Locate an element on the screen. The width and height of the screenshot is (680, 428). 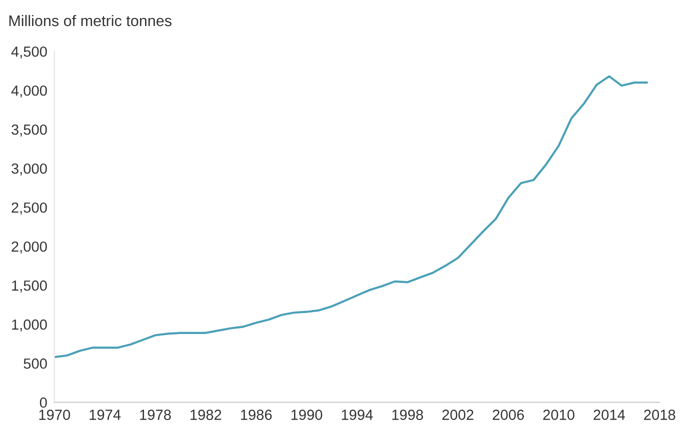
x-tick-label: 1990 is located at coordinates (306, 415).